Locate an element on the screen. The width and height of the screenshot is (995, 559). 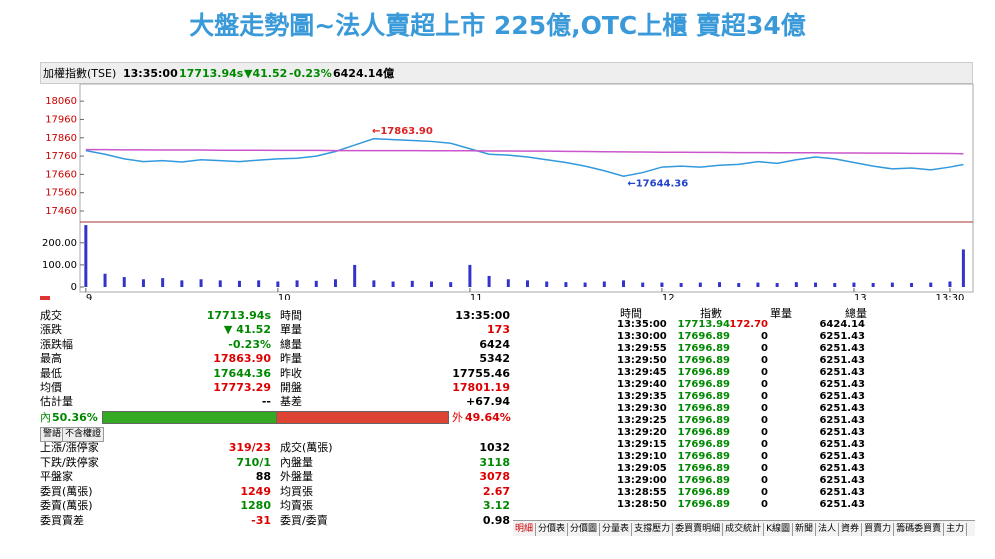
field-label: 均賣張 is located at coordinates (296, 506).